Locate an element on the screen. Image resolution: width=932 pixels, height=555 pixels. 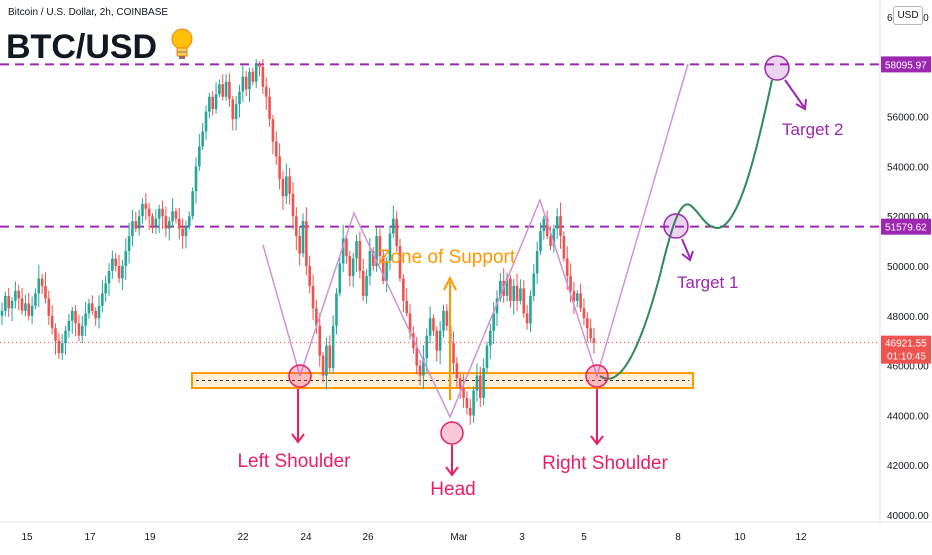
last-price-tag is located at coordinates (906, 349).